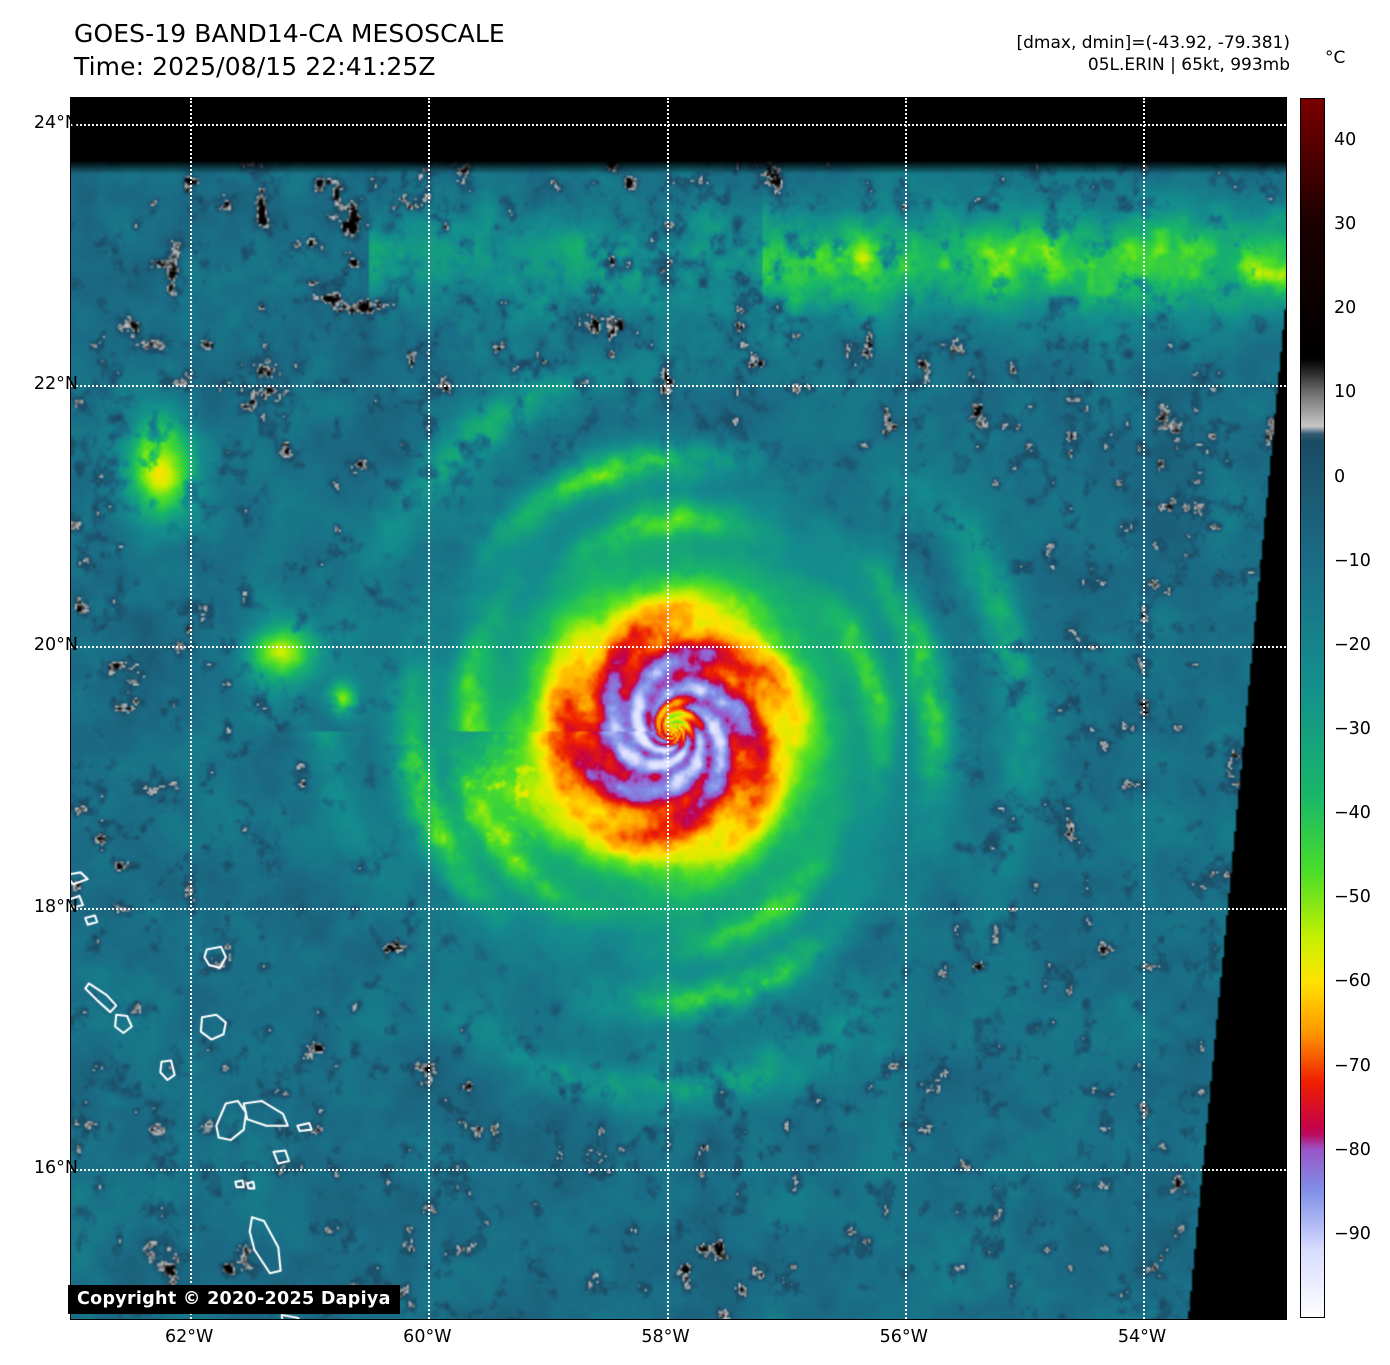  I want to click on product-title: GOES-19 BAND14-CA MESOSCALE, so click(289, 33).